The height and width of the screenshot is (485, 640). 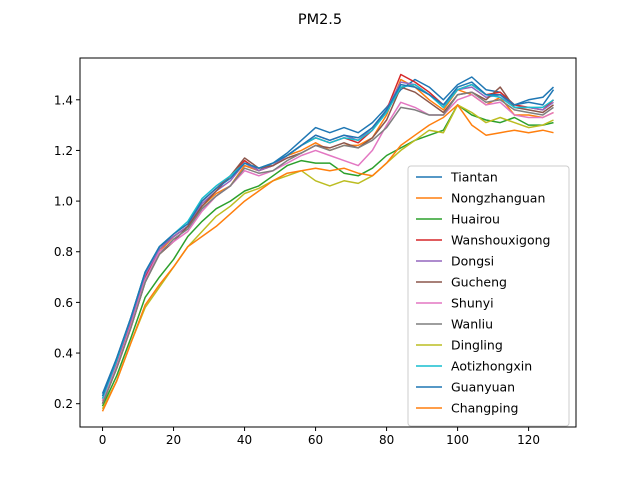 What do you see at coordinates (472, 261) in the screenshot?
I see `legend-label: Dongsi` at bounding box center [472, 261].